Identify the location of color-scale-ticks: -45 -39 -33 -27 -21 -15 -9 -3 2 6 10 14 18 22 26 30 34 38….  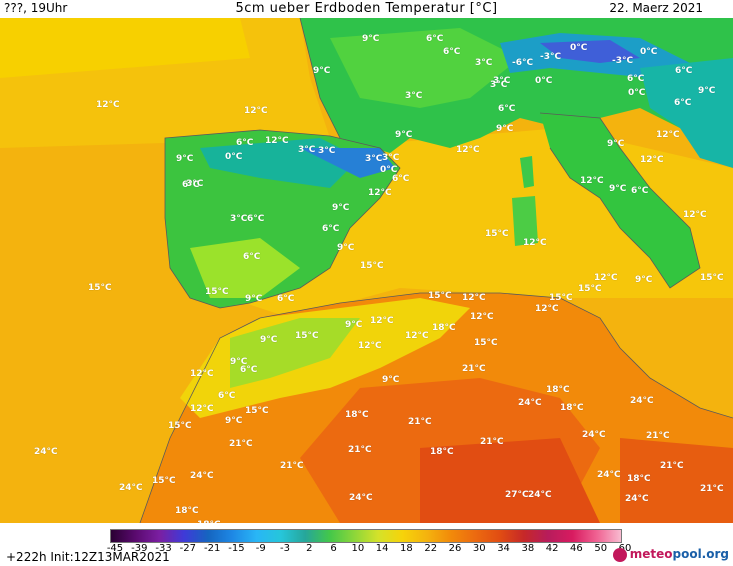
(369, 549).